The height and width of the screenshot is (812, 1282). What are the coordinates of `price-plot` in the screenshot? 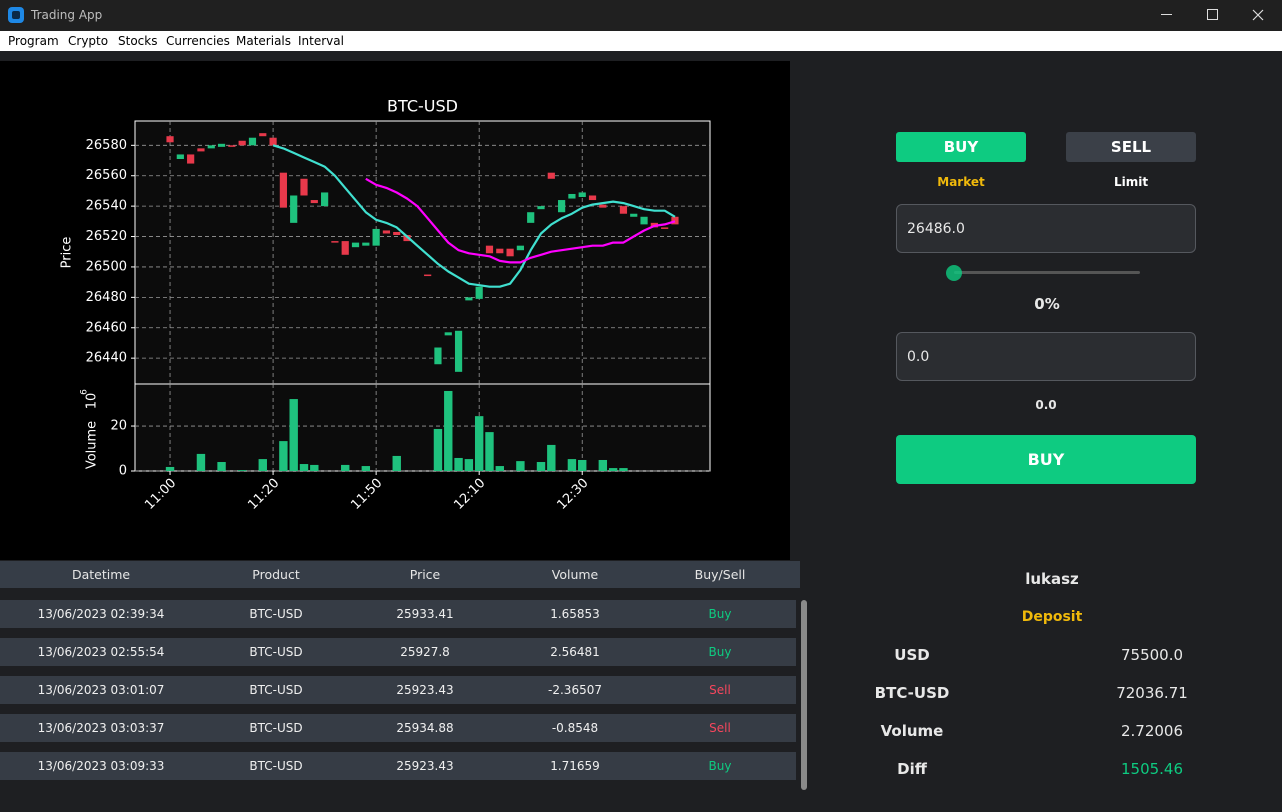 It's located at (422, 252).